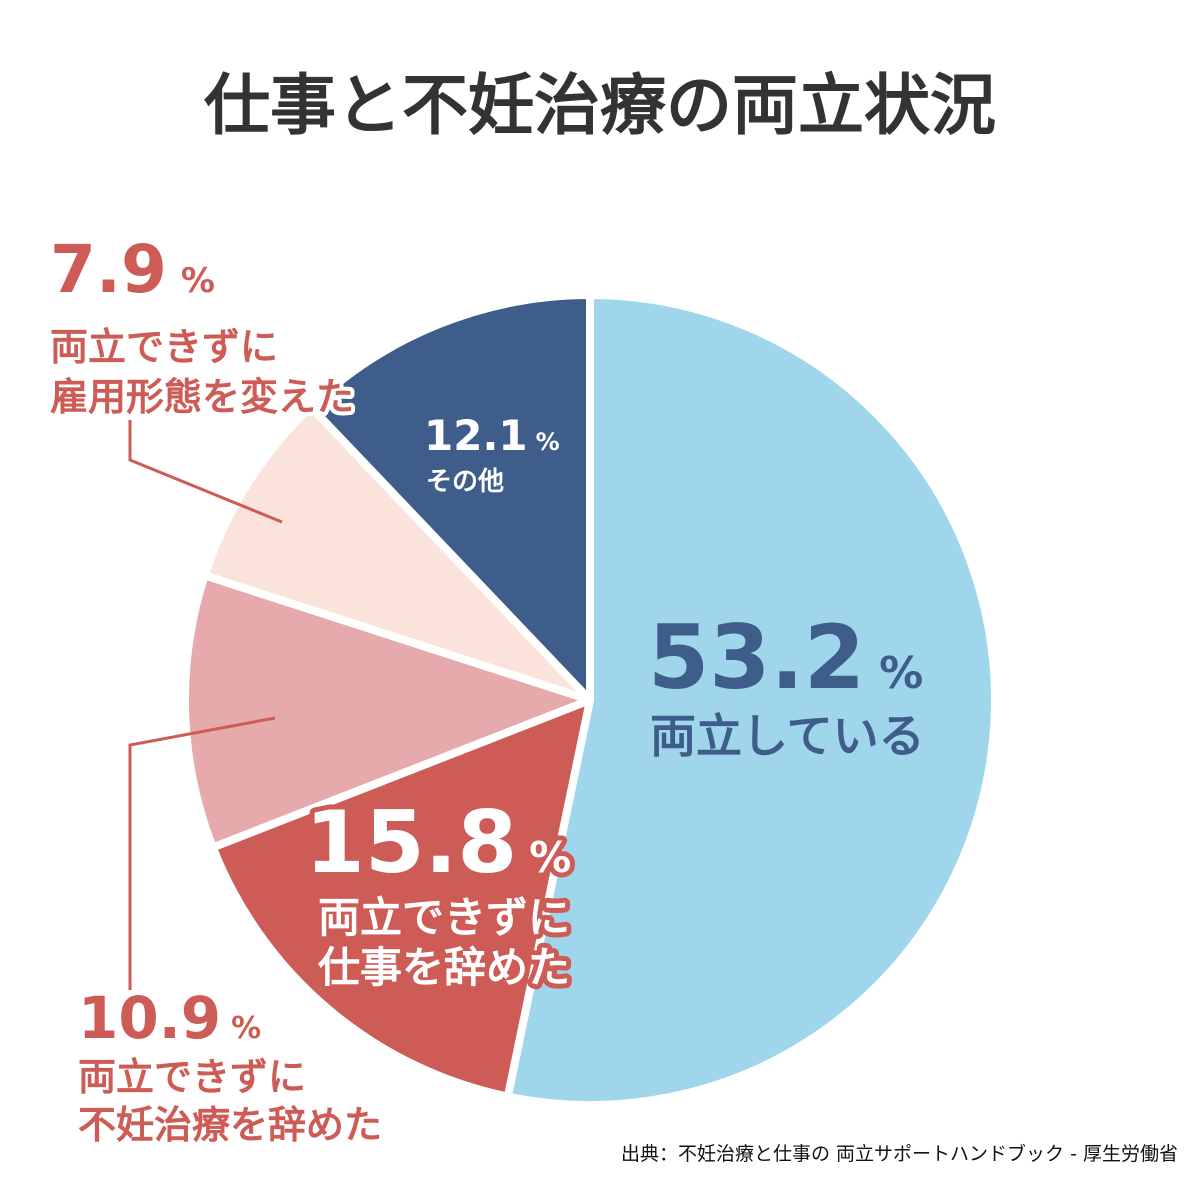 The width and height of the screenshot is (1200, 1184). I want to click on data-label-15-8: 15.8%, so click(438, 843).